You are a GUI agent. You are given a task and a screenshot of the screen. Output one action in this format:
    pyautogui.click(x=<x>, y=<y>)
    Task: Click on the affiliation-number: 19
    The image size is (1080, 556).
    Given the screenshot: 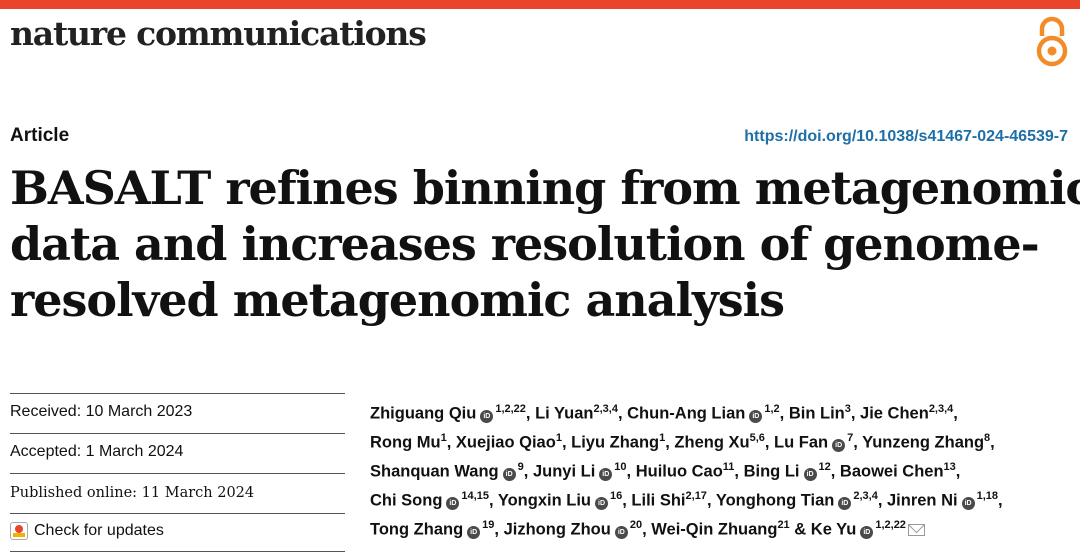 What is the action you would take?
    pyautogui.click(x=488, y=525)
    